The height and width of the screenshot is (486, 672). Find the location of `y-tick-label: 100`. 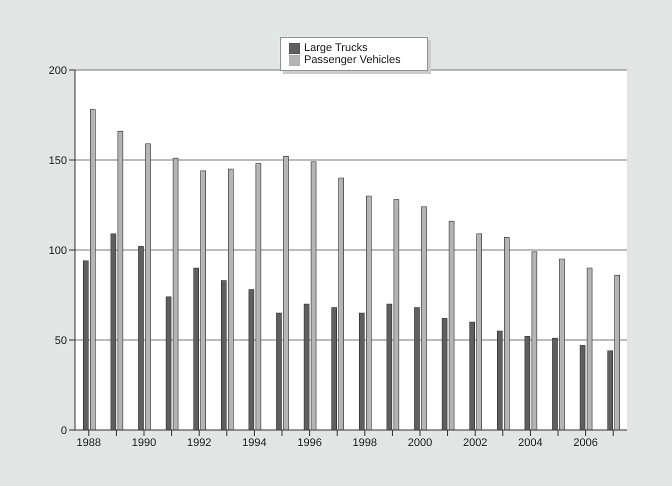

y-tick-label: 100 is located at coordinates (57, 250).